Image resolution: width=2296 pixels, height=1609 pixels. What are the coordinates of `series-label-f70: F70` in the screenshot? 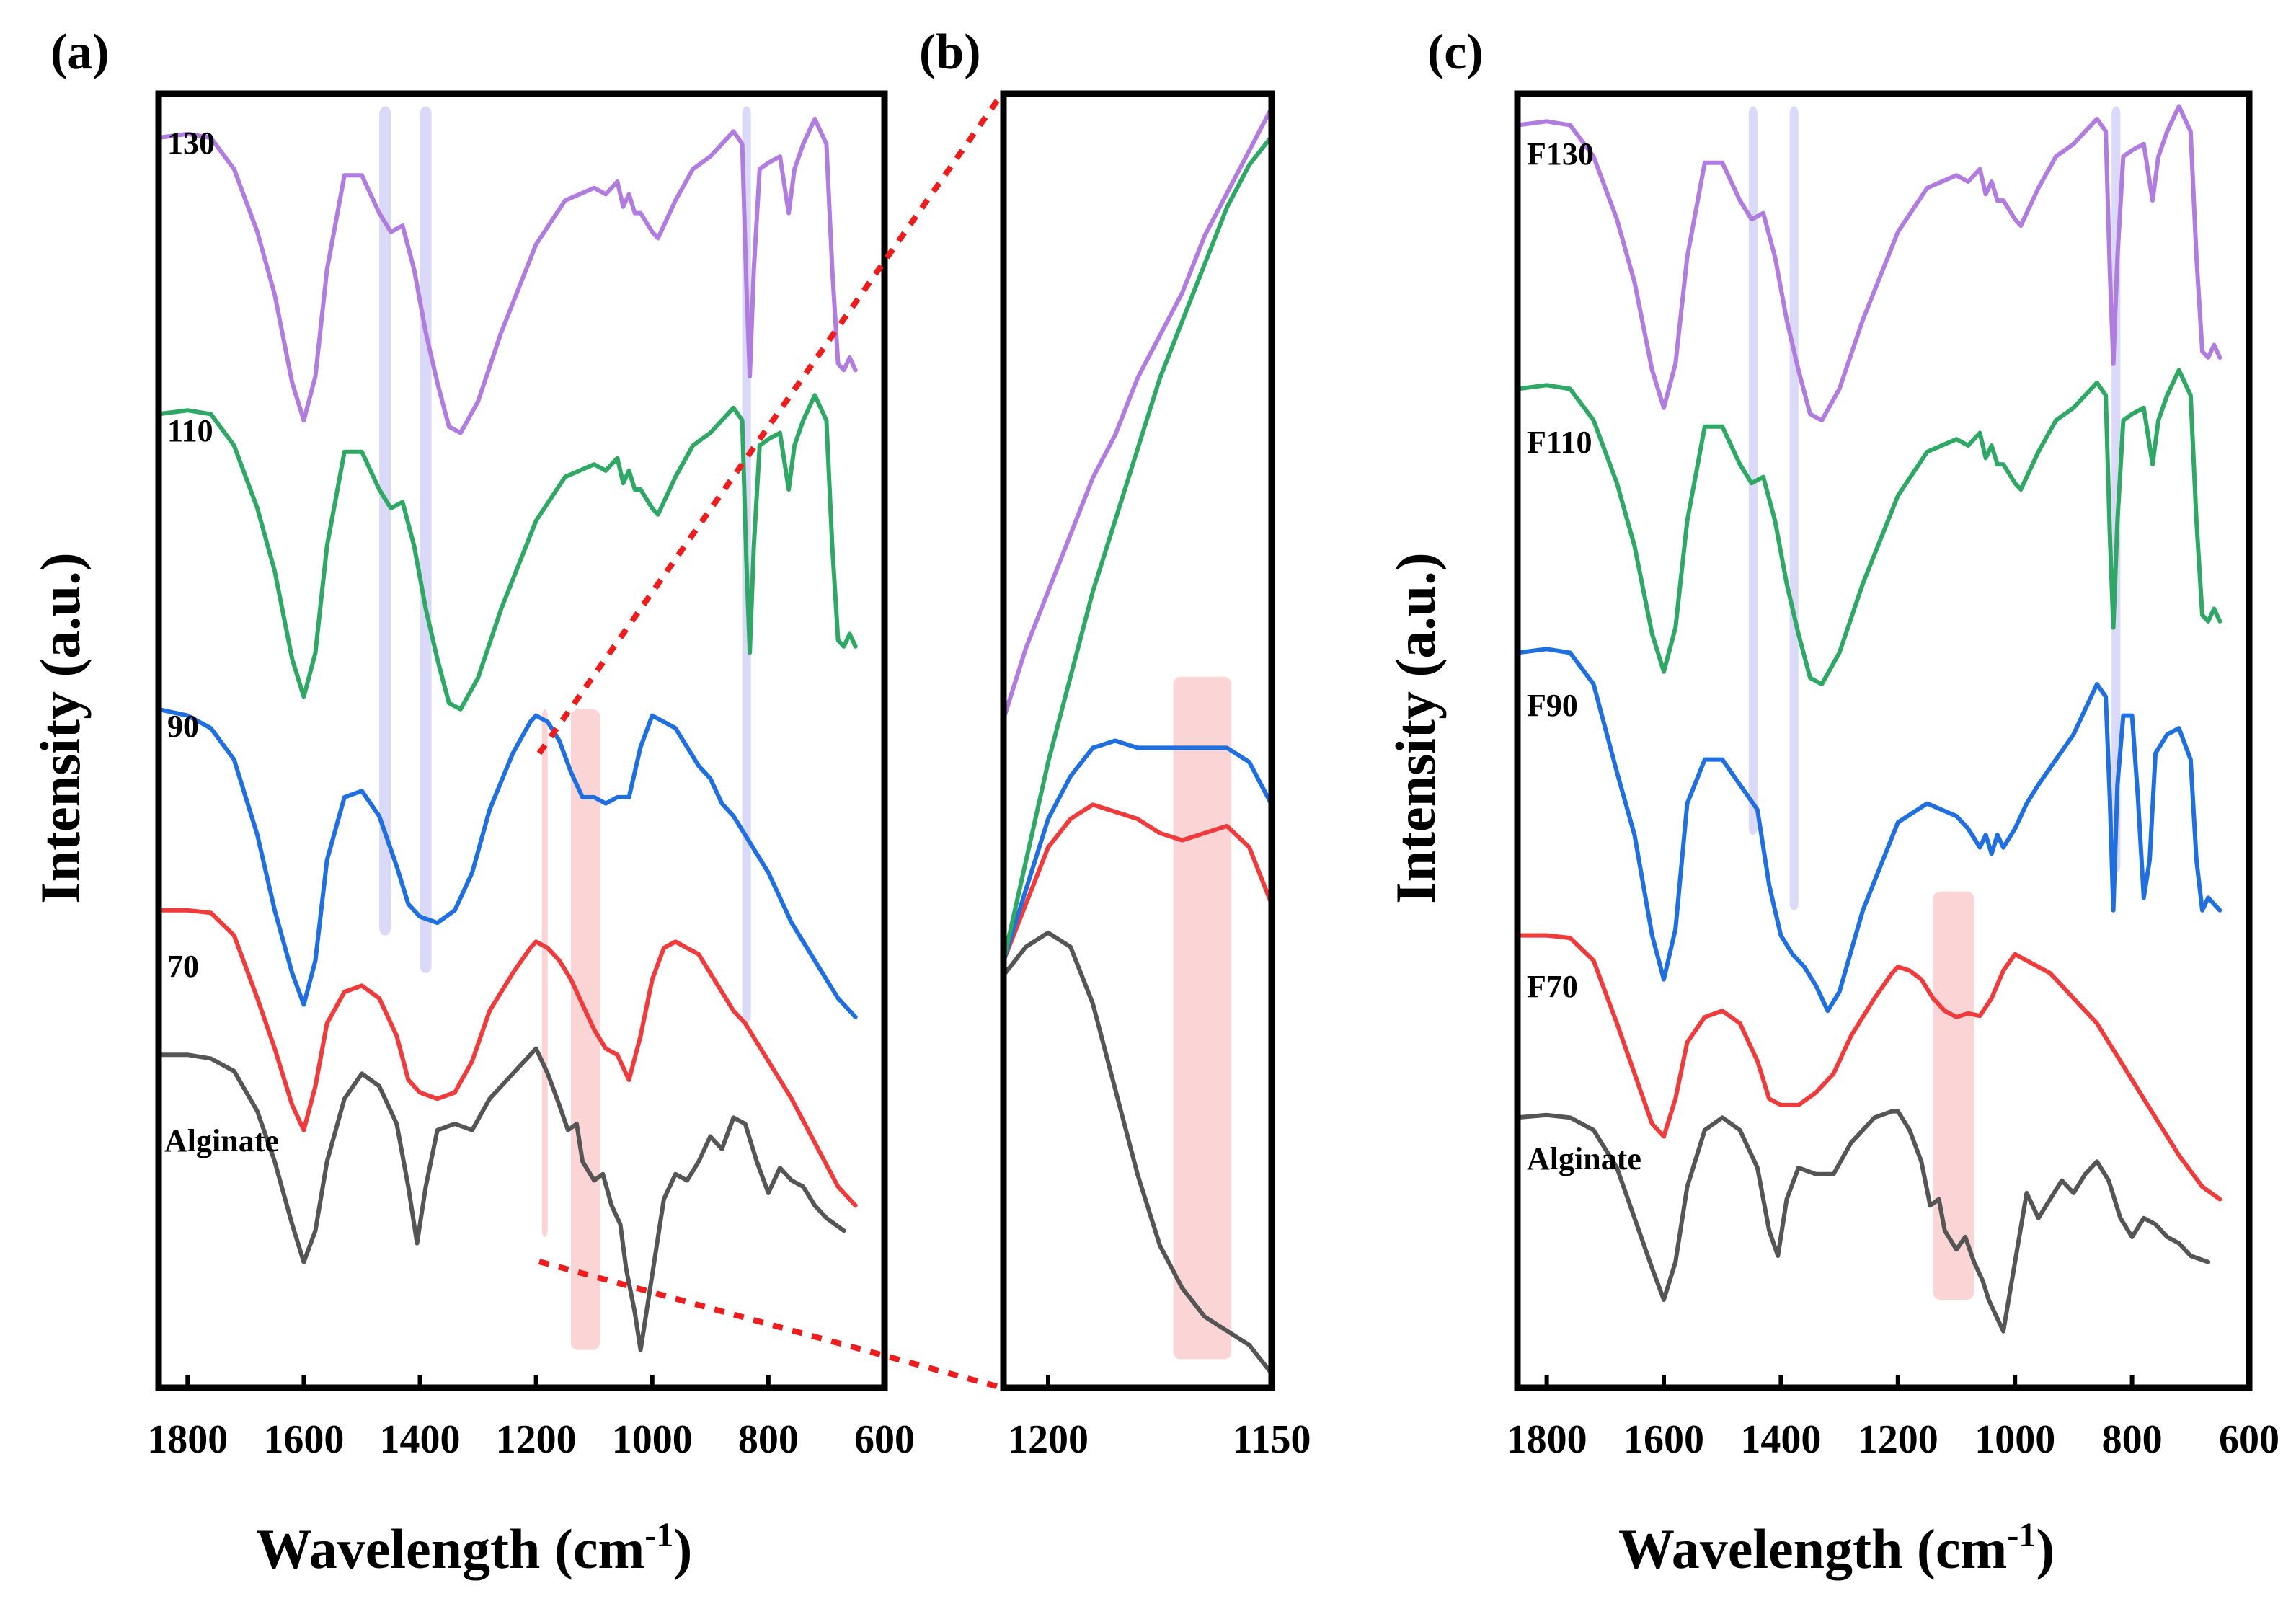 It's located at (1552, 986).